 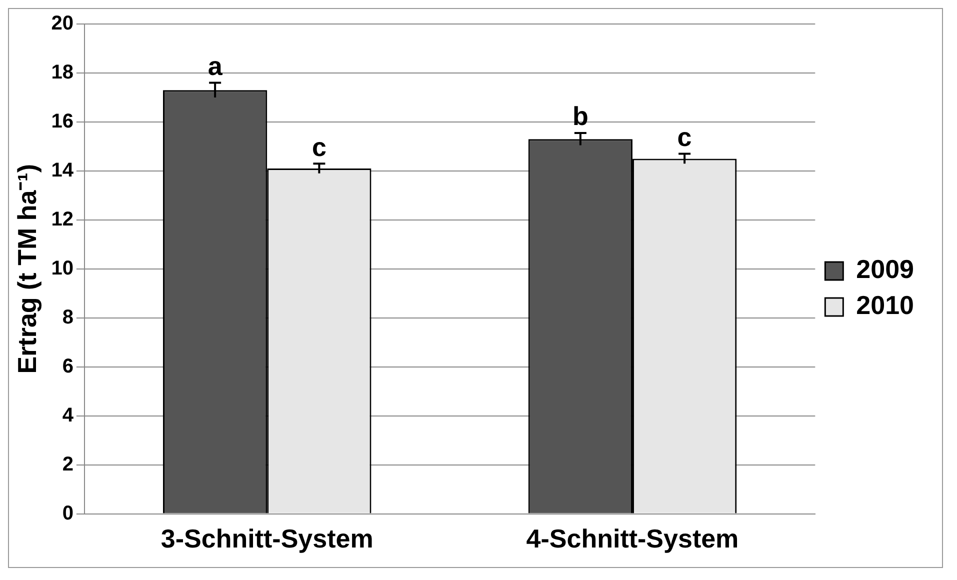 I want to click on y-tick-label: 6, so click(x=68, y=366).